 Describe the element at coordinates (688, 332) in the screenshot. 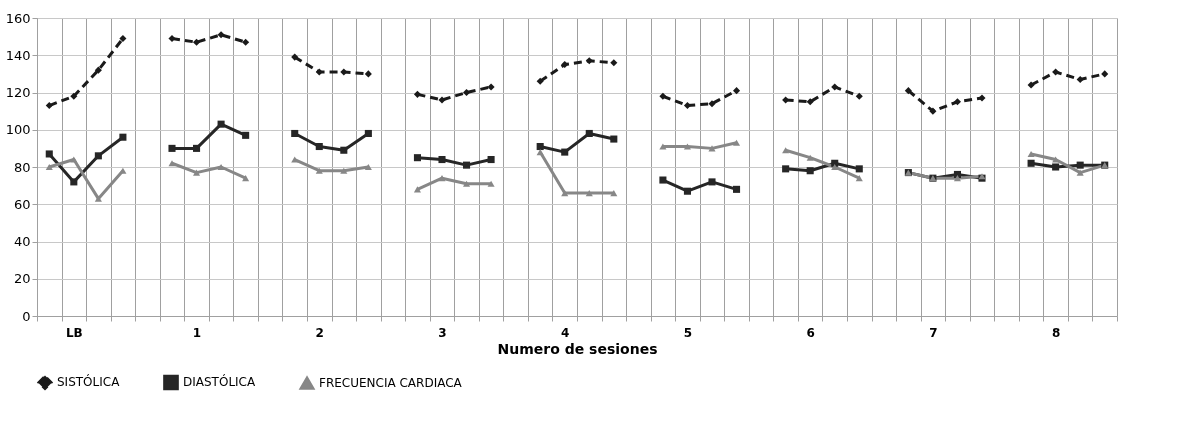

I see `x-tick-label: 5` at that location.